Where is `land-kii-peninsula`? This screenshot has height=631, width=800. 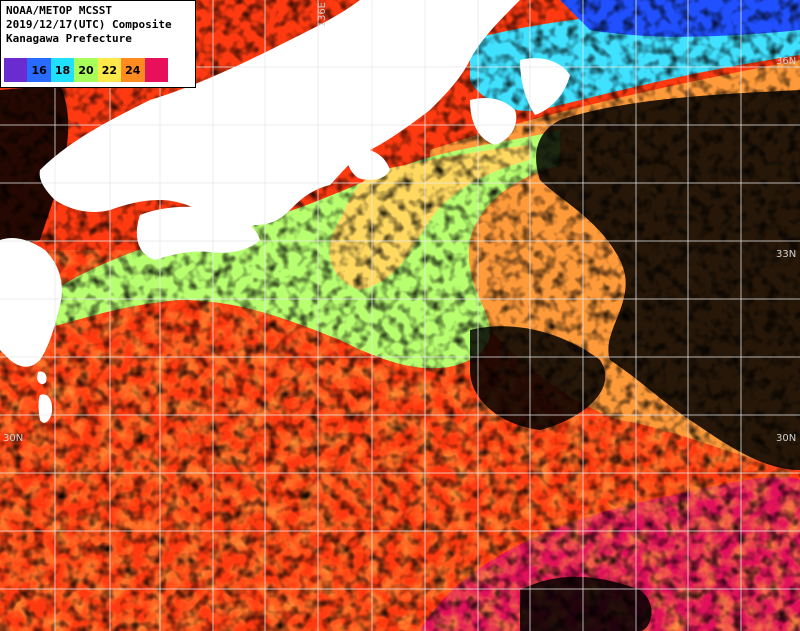
land-kii-peninsula is located at coordinates (368, 164).